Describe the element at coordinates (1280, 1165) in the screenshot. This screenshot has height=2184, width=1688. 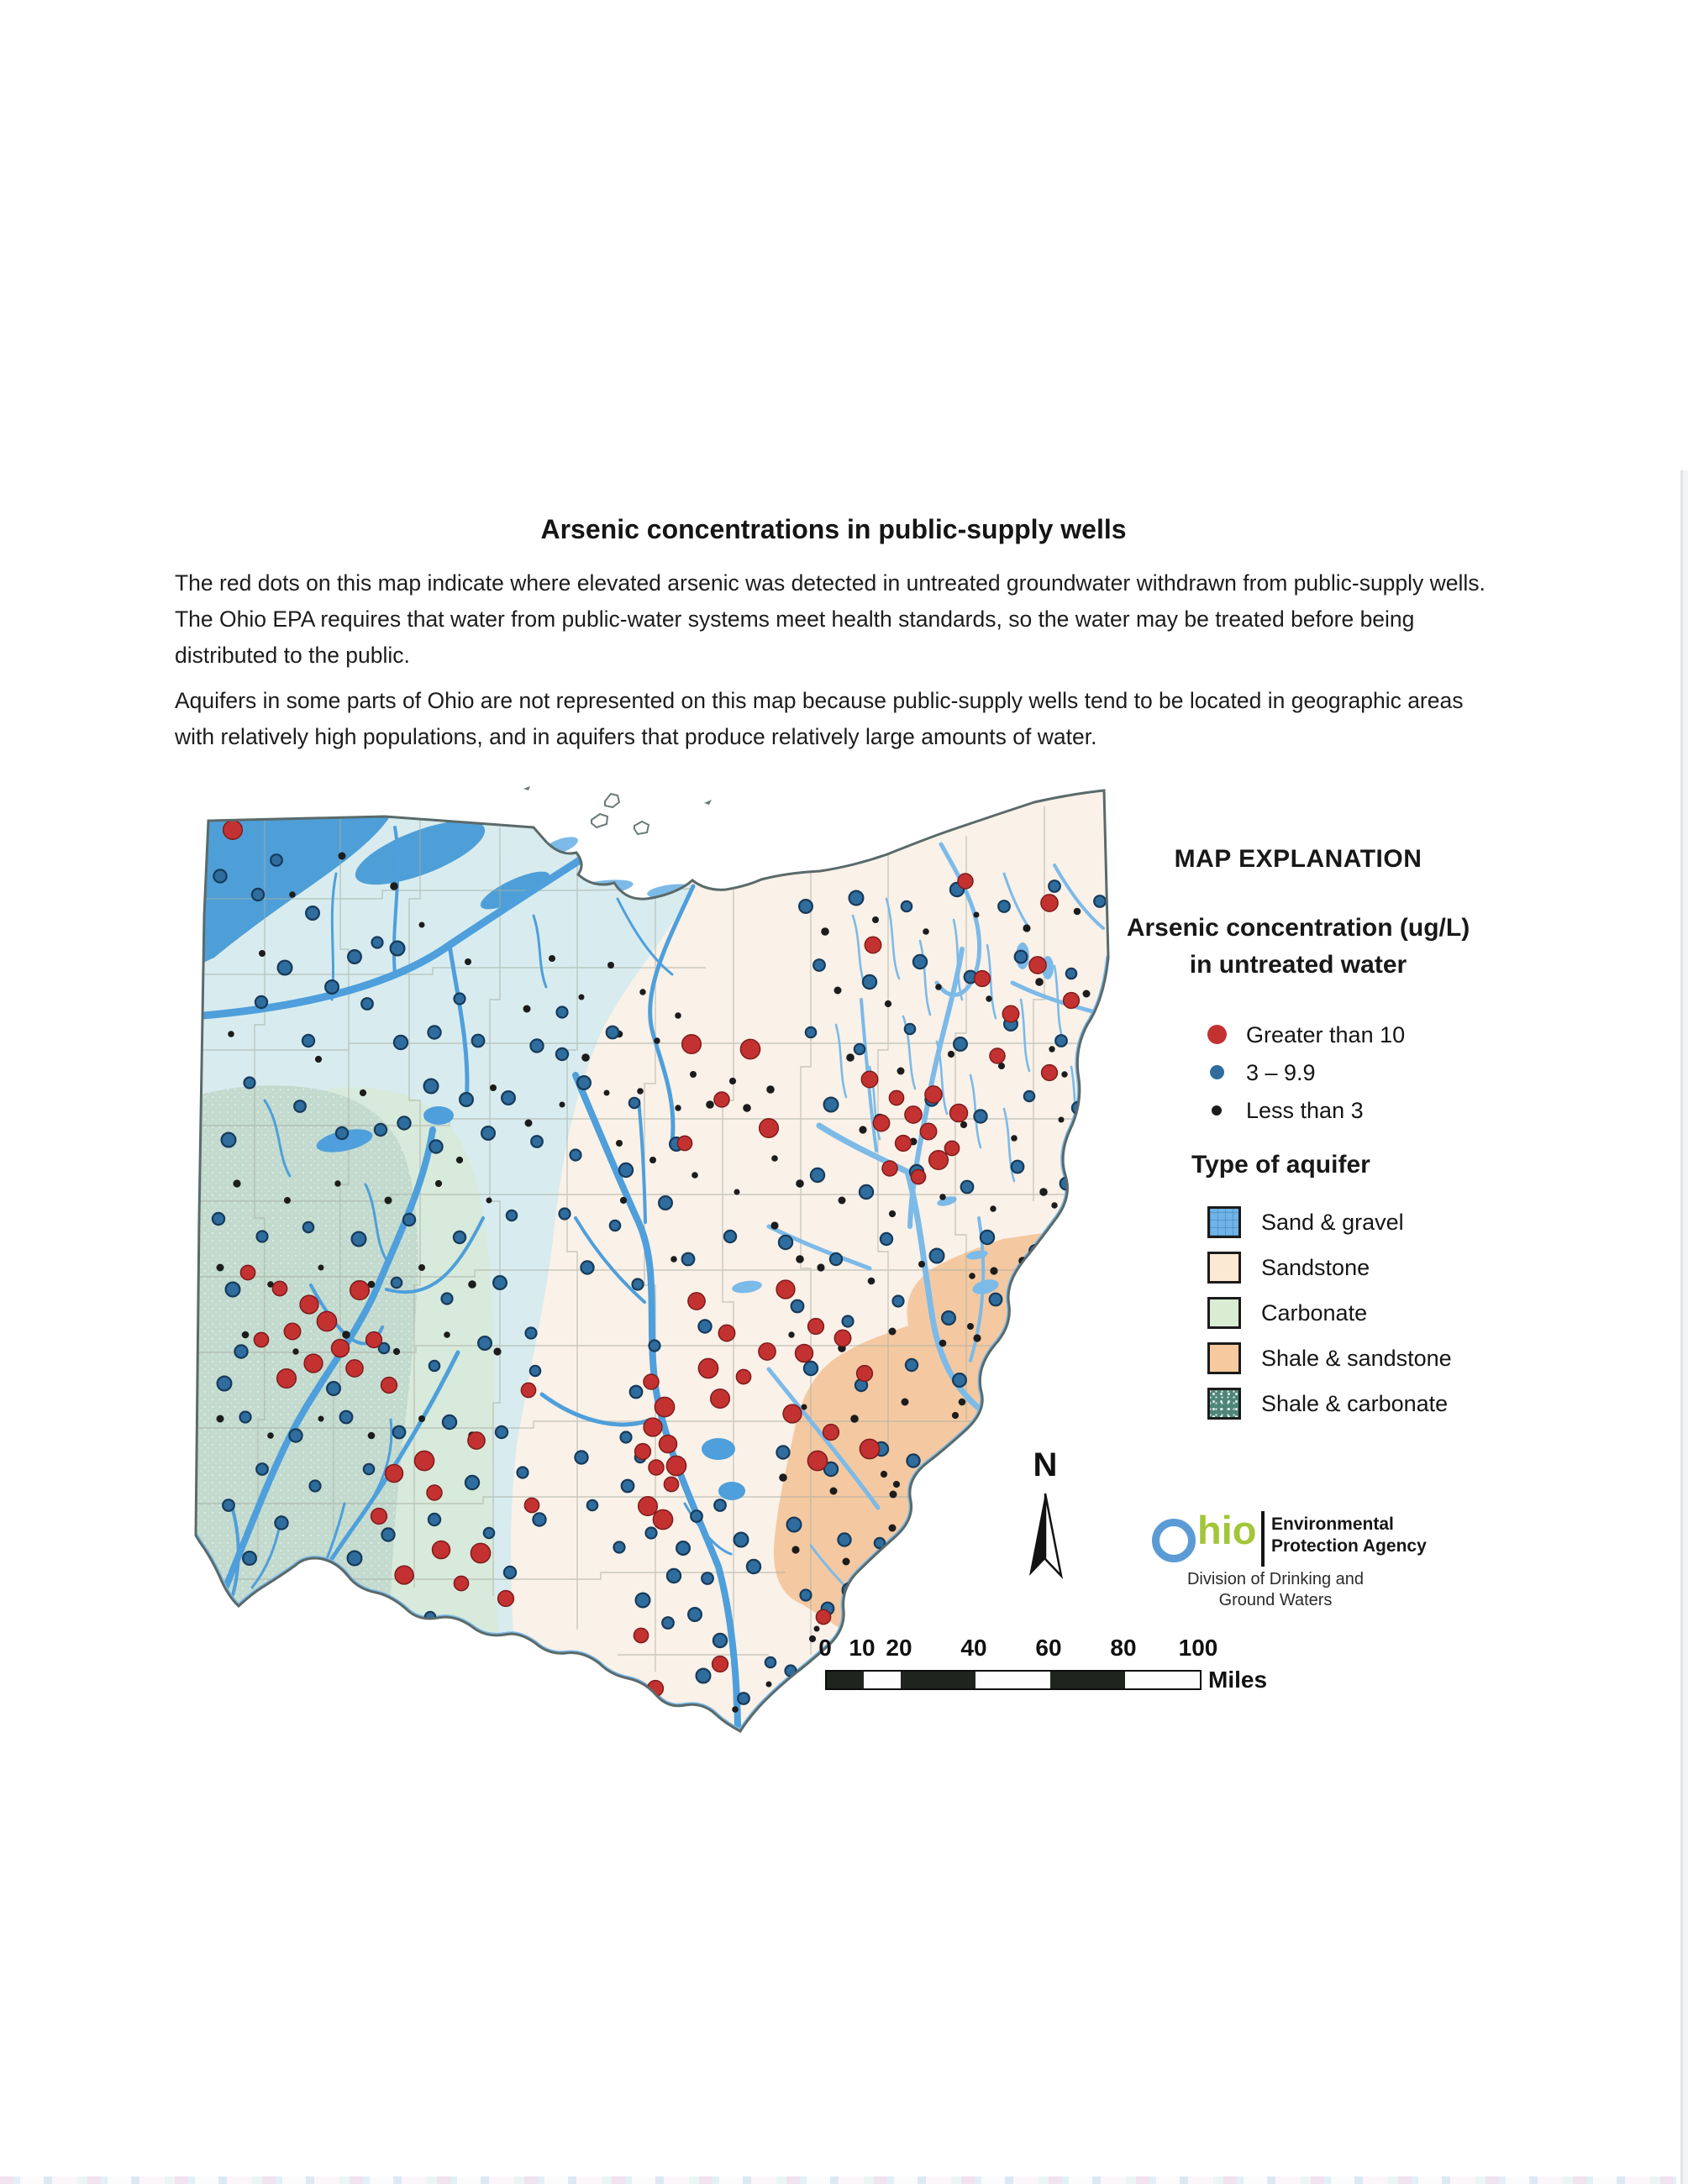
I see `aquifer-legend-title: Type of aquifer` at that location.